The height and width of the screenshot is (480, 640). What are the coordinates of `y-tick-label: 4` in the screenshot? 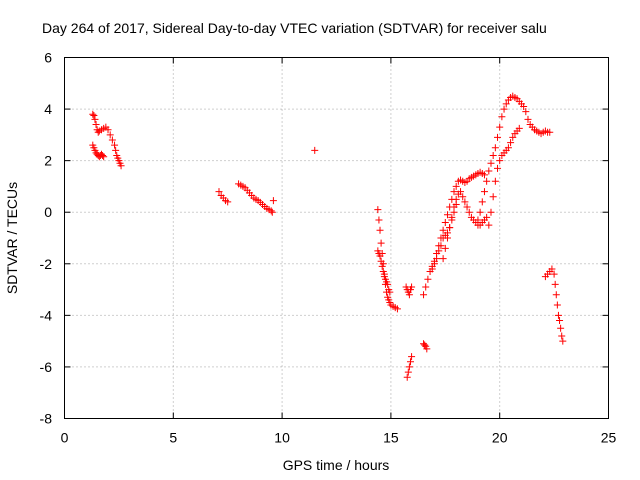 It's located at (48, 109).